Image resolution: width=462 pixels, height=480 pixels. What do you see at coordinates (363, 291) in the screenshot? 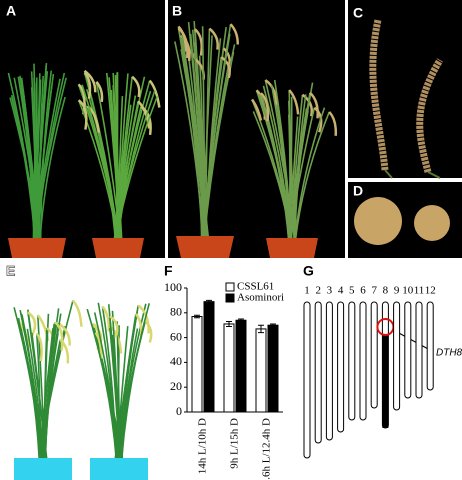
I see `chromosome-number: 6` at bounding box center [363, 291].